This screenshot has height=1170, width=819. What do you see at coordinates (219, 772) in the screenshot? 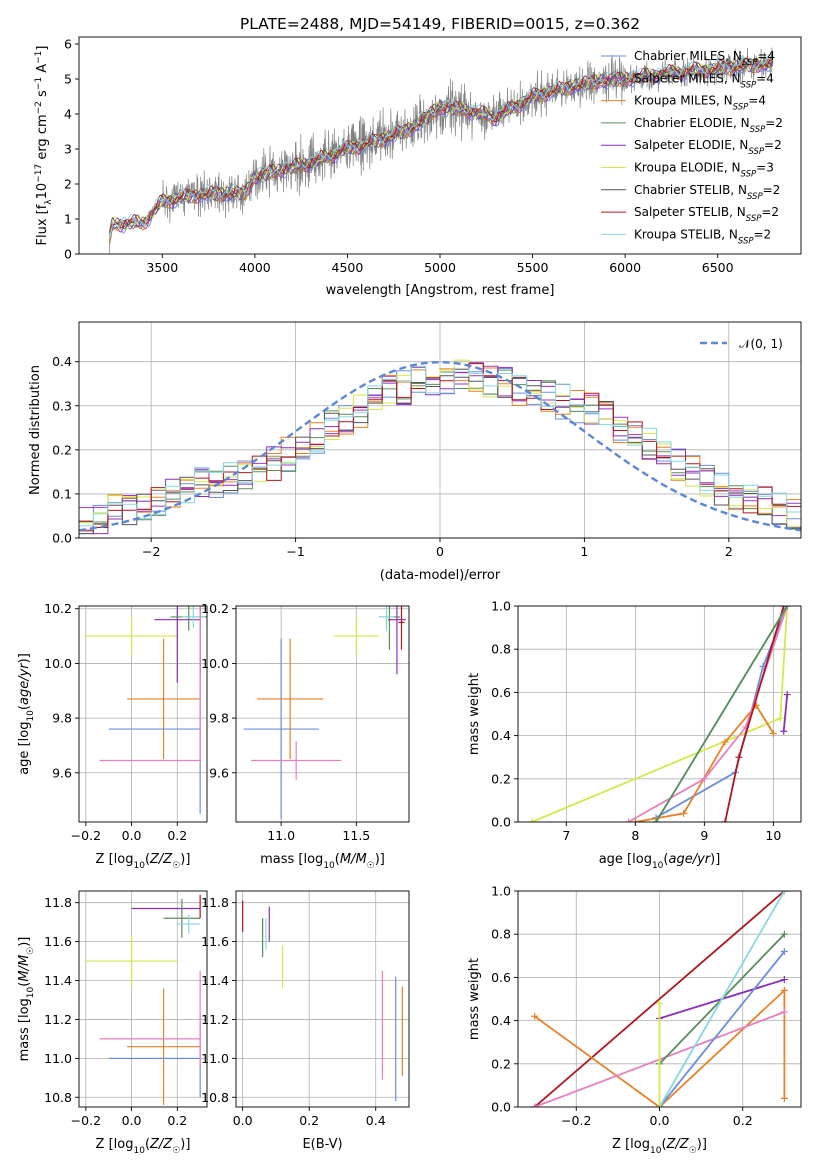
I see `y-tick-label: 9.6` at bounding box center [219, 772].